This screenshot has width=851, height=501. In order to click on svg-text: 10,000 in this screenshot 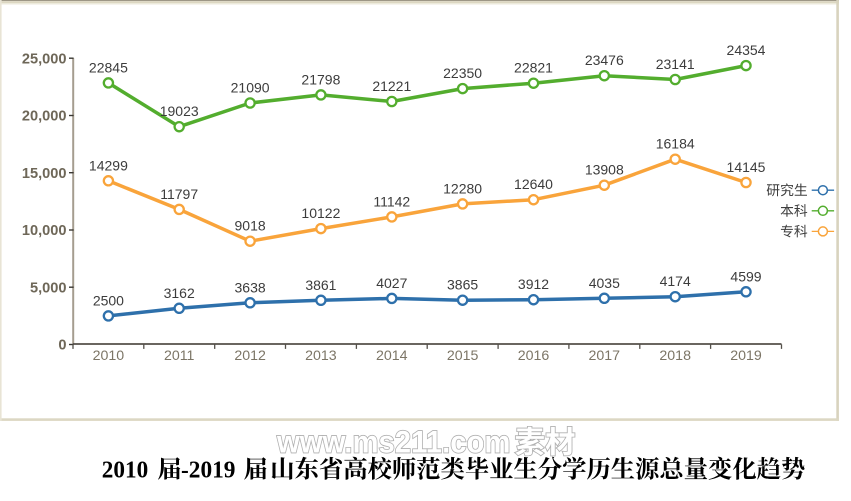, I will do `click(44, 231)`.